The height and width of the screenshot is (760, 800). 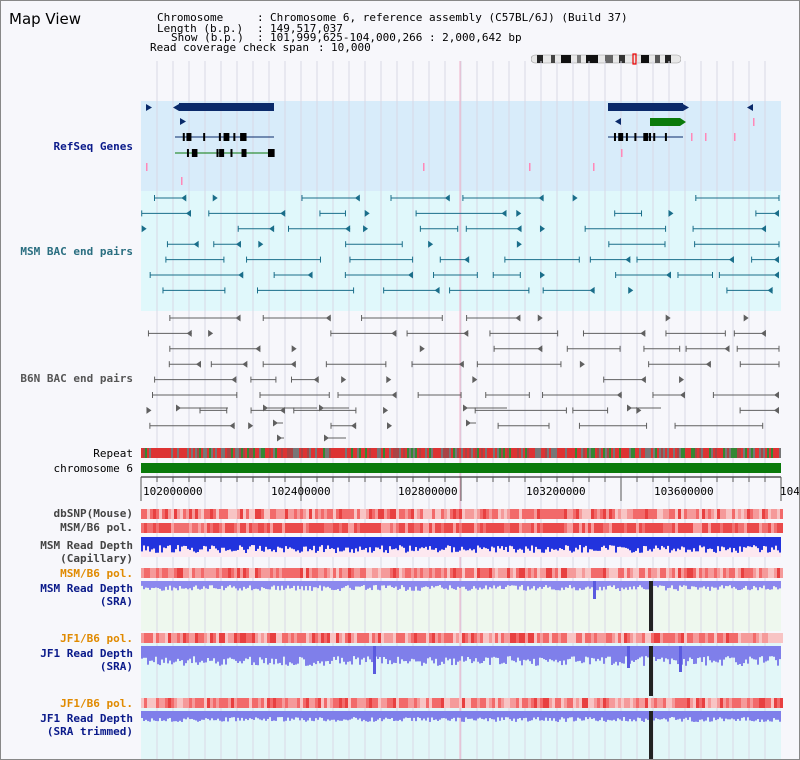 I want to click on b6n-bac-arrow, so click(x=265, y=408).